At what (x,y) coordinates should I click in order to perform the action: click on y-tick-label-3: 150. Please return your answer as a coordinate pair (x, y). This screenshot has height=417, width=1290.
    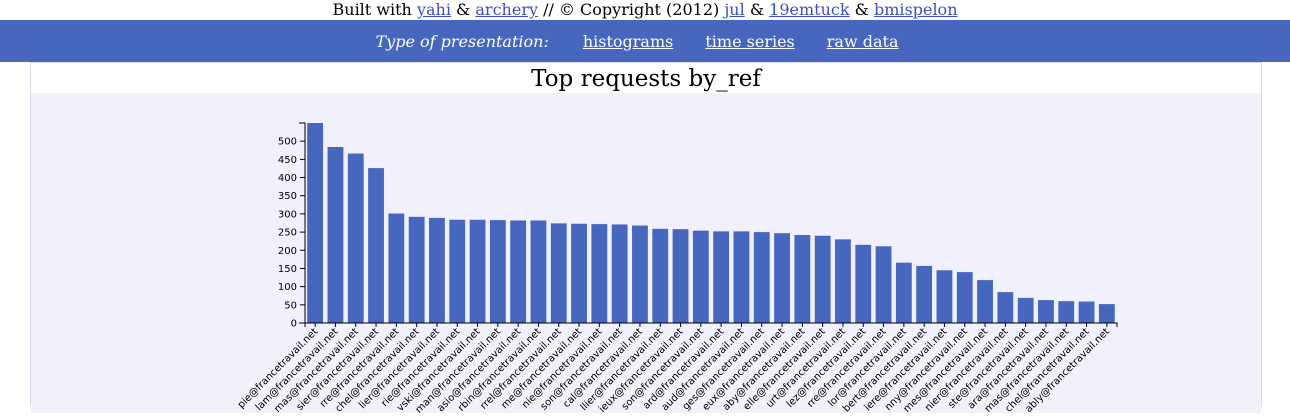
    Looking at the image, I should click on (287, 269).